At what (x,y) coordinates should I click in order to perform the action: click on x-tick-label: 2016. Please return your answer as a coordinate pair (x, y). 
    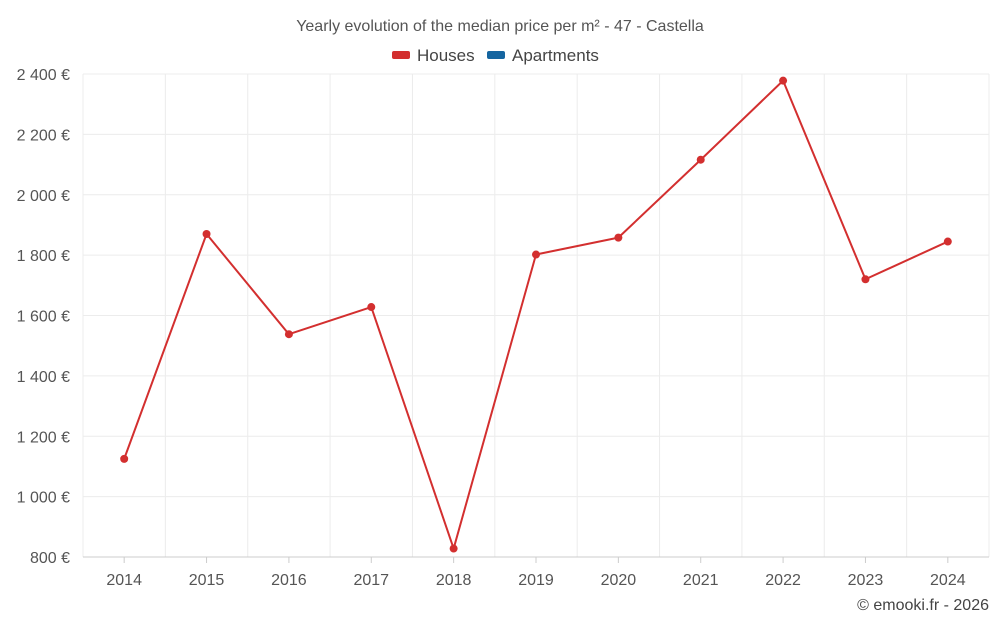
    Looking at the image, I should click on (289, 580).